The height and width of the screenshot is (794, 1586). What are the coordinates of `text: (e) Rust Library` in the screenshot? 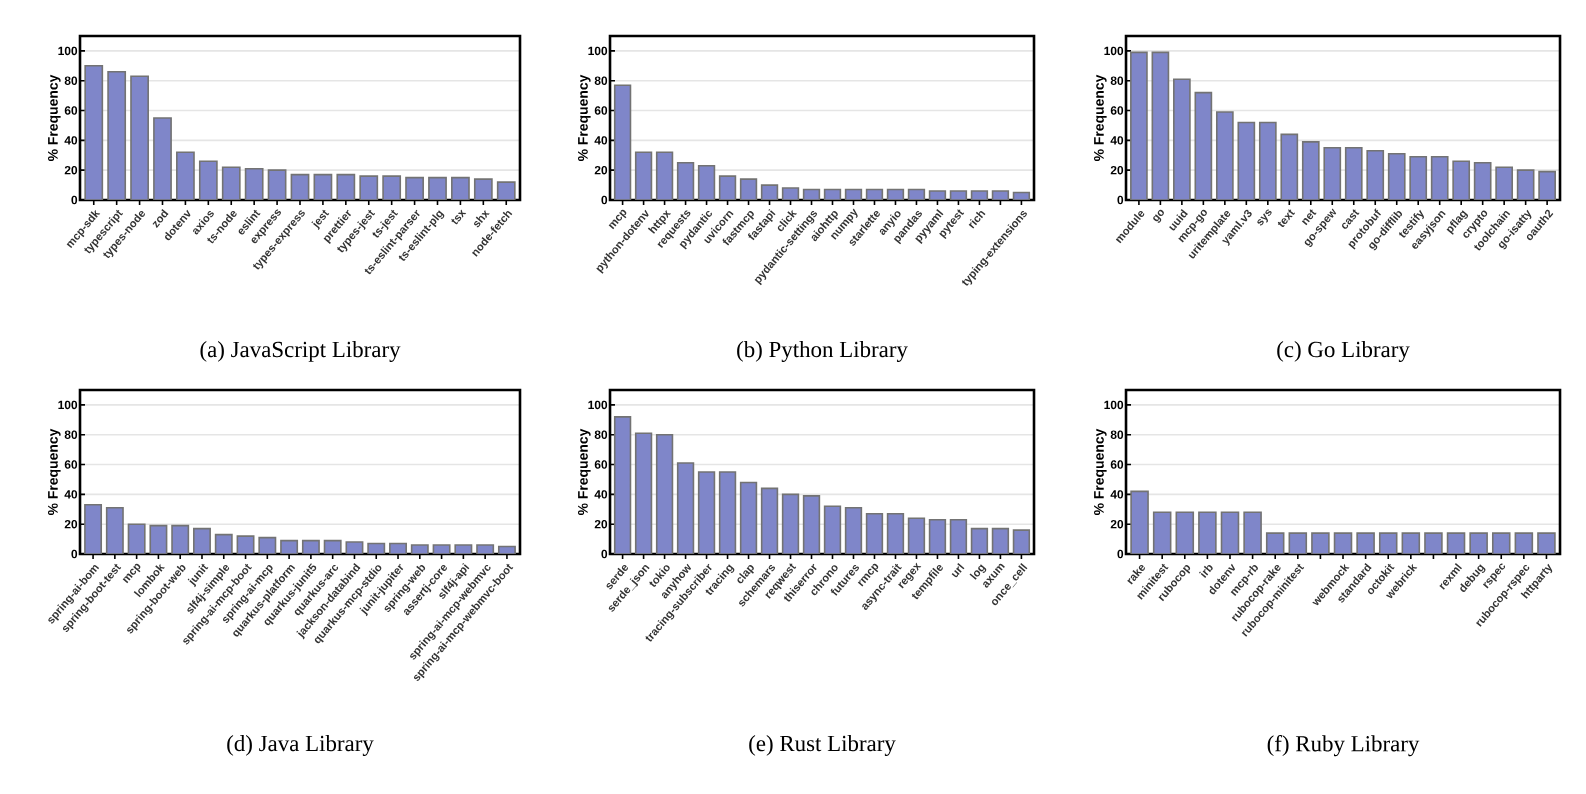 It's located at (822, 745).